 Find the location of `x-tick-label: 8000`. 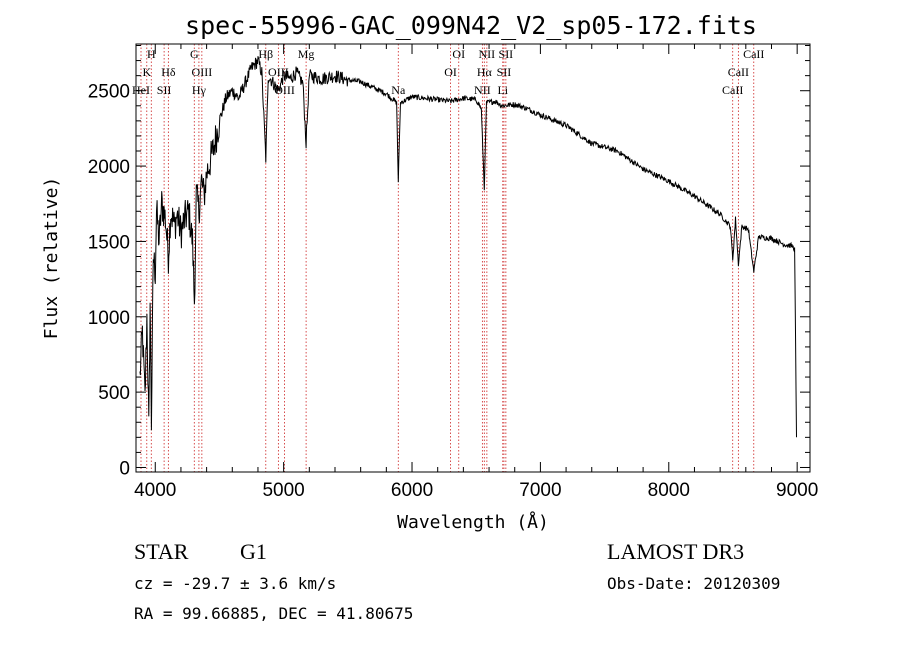

x-tick-label: 8000 is located at coordinates (669, 490).